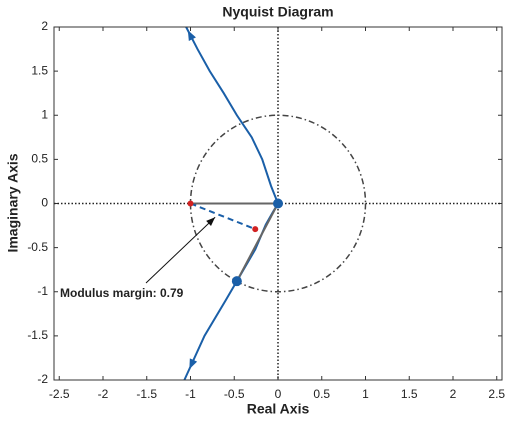 Image resolution: width=510 pixels, height=421 pixels. I want to click on y-tick-label: -2, so click(42, 379).